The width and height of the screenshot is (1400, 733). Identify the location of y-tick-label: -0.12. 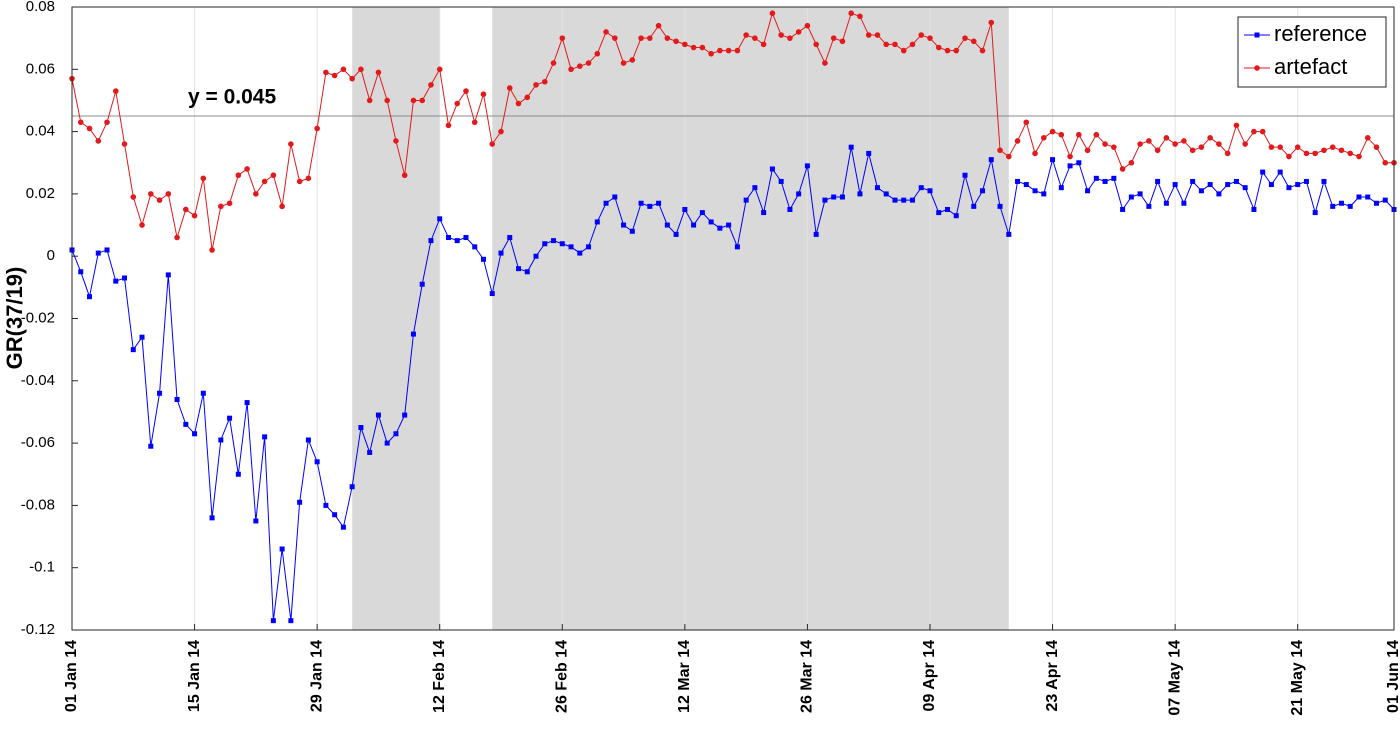
(38, 629).